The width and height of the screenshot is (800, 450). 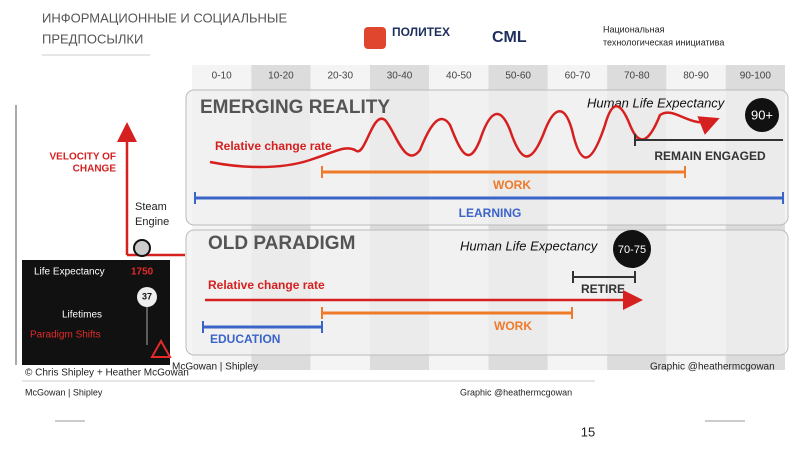 What do you see at coordinates (603, 289) in the screenshot?
I see `label: RETIRE` at bounding box center [603, 289].